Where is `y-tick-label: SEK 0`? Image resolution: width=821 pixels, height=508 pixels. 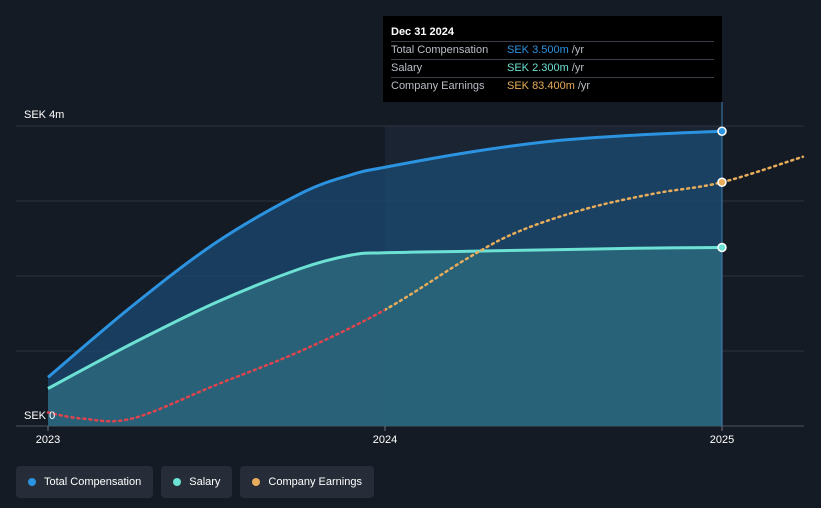 y-tick-label: SEK 0 is located at coordinates (39, 416).